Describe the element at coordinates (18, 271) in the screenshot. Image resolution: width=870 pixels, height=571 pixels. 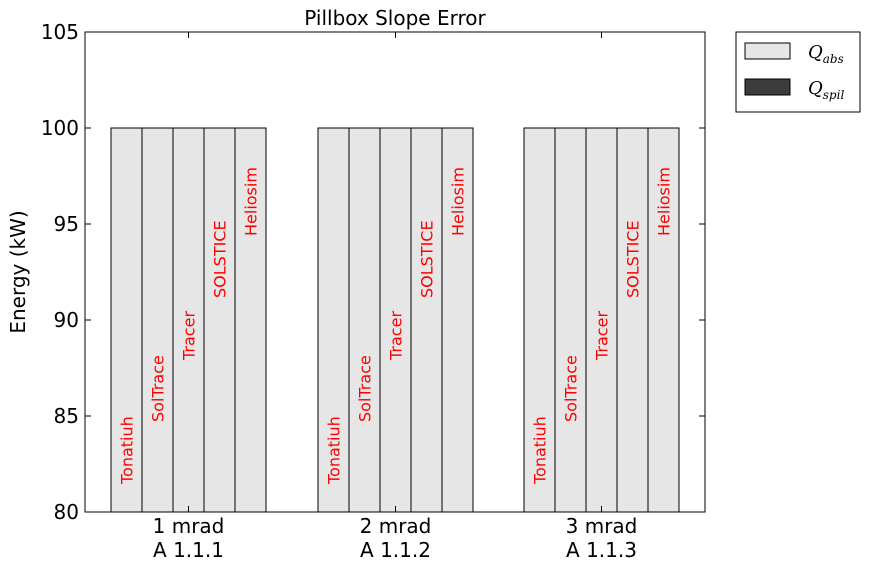
I see `y-axis-label: Energy (kW)` at that location.